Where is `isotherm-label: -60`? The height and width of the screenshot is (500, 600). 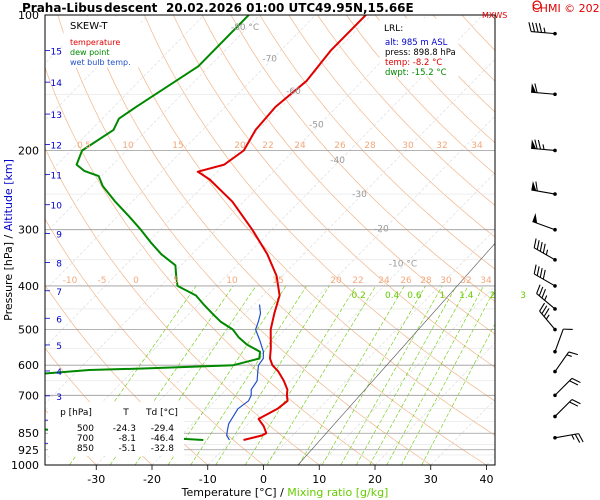
isotherm-label: -60 is located at coordinates (293, 92).